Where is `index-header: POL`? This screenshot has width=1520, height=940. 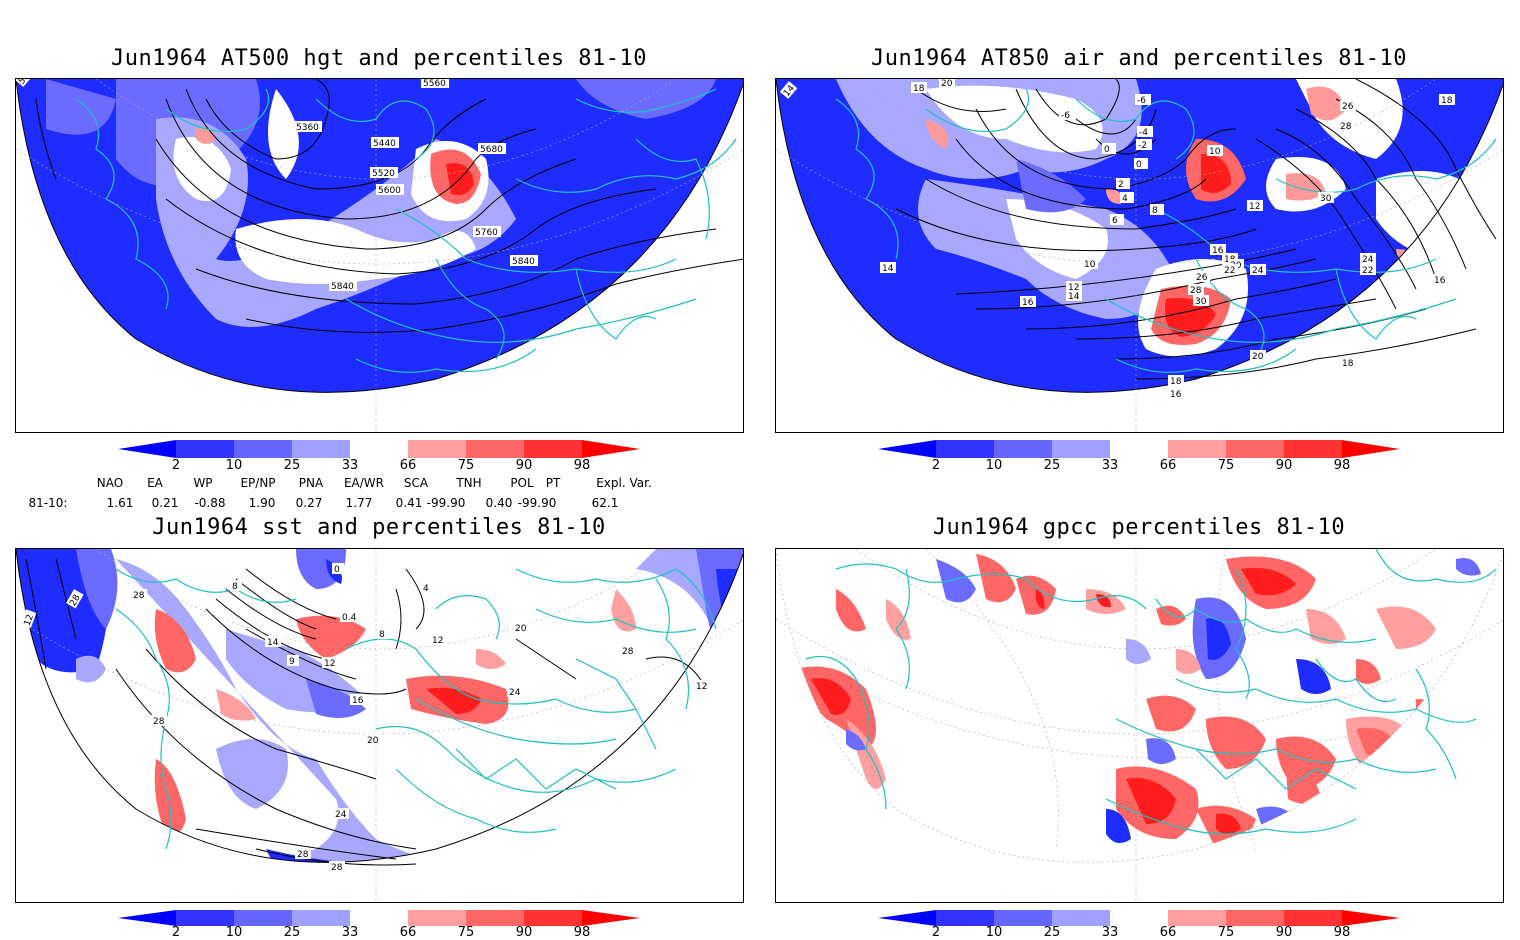
index-header: POL is located at coordinates (522, 483).